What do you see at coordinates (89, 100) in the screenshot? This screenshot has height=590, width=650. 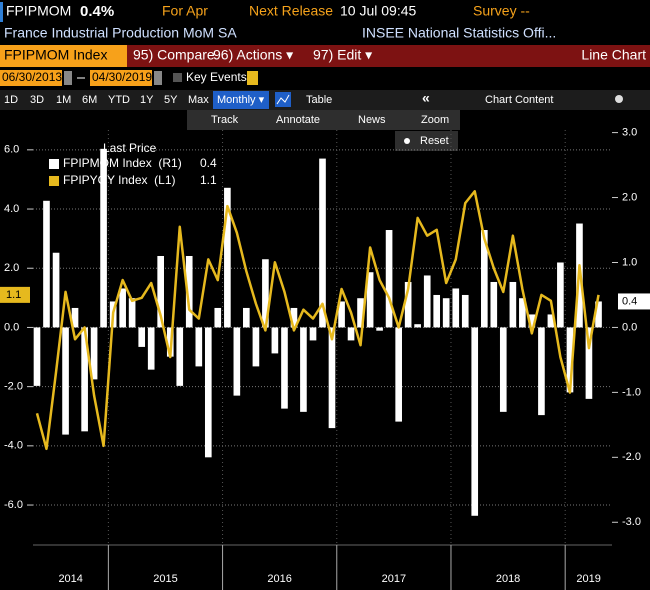 I see `period-button: 6M` at bounding box center [89, 100].